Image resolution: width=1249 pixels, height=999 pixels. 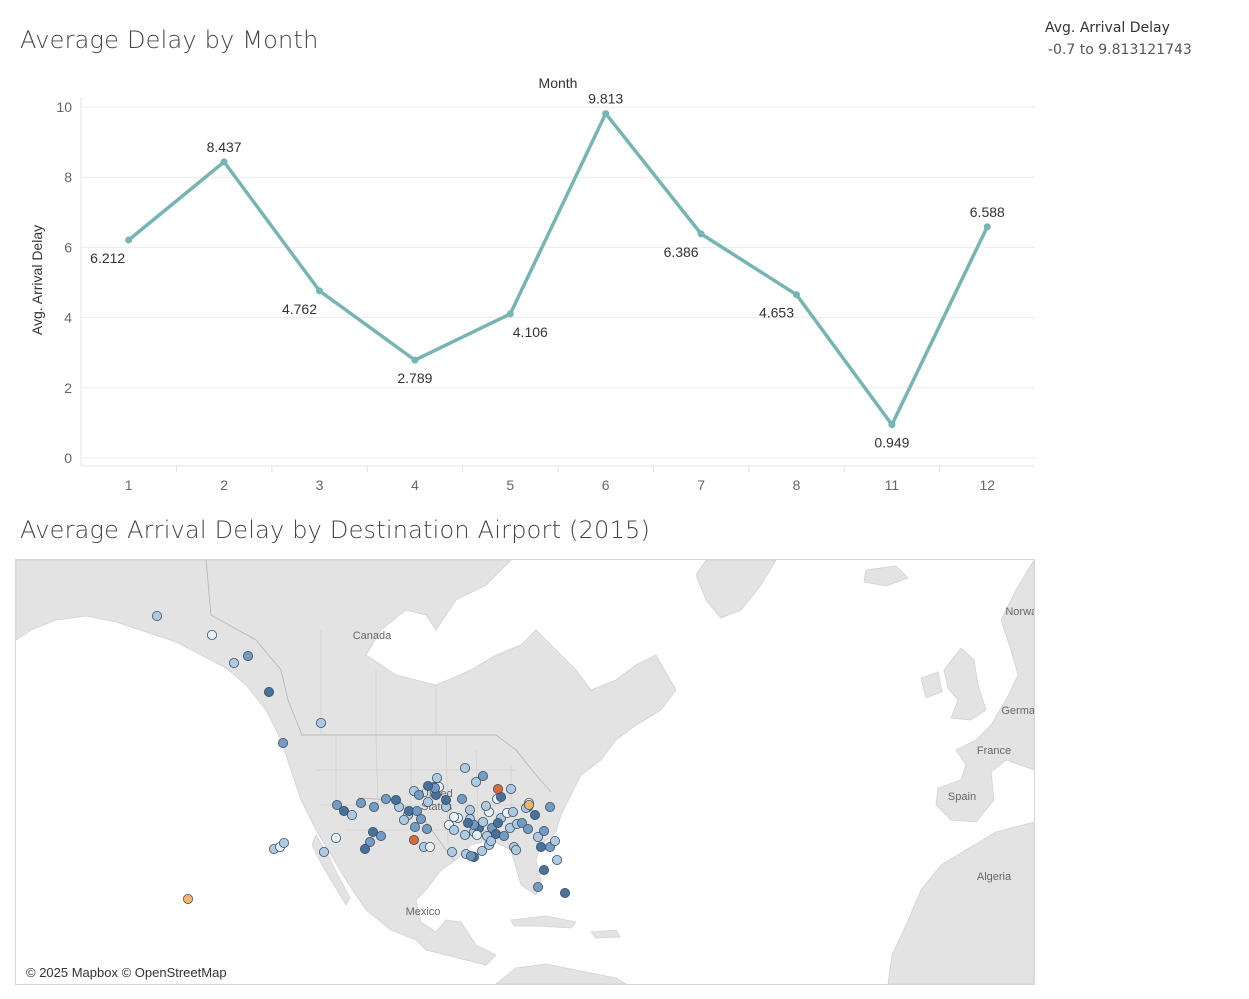 I want to click on data-label: 8.437, so click(x=224, y=147).